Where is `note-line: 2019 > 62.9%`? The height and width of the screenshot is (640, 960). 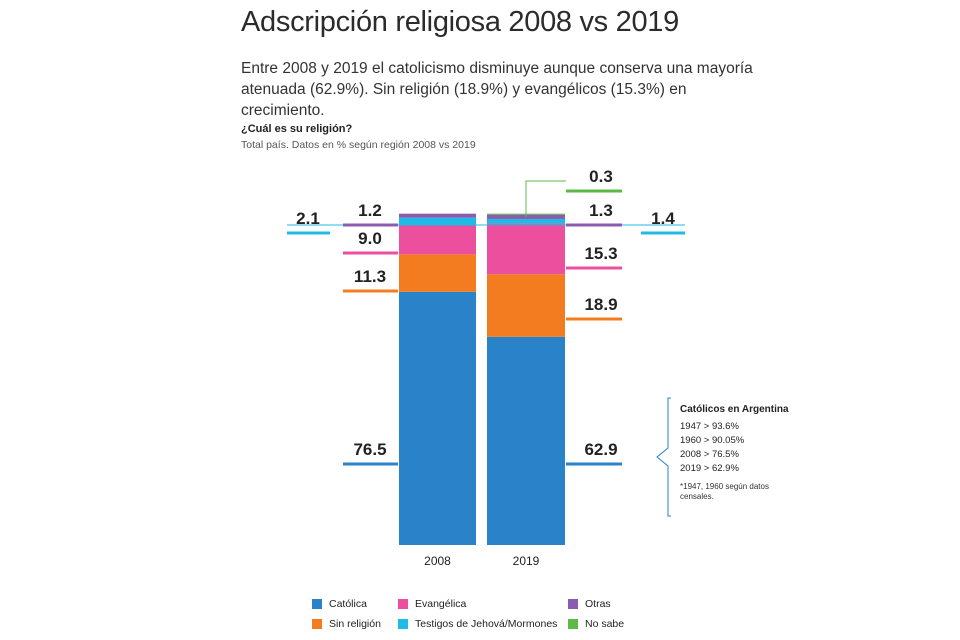
note-line: 2019 > 62.9% is located at coordinates (709, 468).